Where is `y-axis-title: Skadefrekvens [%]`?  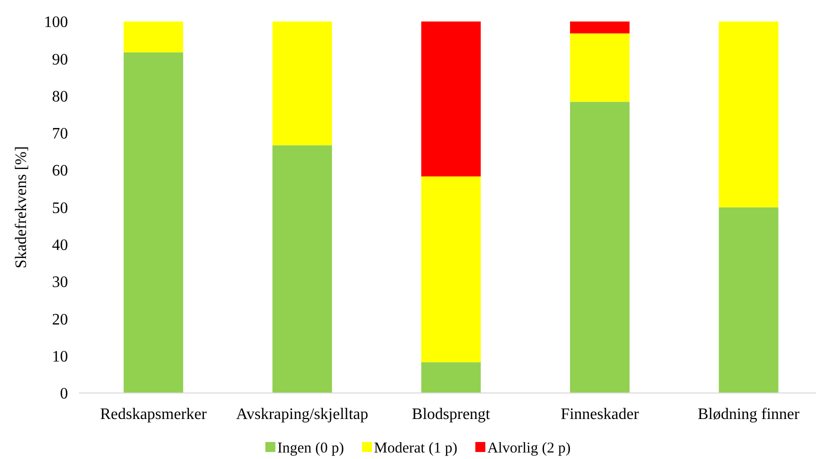
y-axis-title: Skadefrekvens [%] is located at coordinates (21, 207).